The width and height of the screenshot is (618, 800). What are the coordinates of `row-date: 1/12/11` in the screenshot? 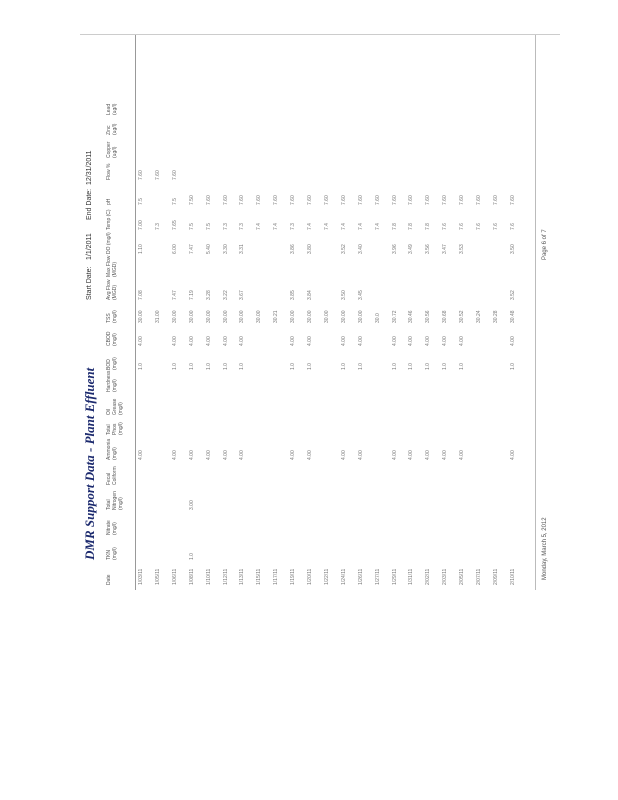 It's located at (225, 576).